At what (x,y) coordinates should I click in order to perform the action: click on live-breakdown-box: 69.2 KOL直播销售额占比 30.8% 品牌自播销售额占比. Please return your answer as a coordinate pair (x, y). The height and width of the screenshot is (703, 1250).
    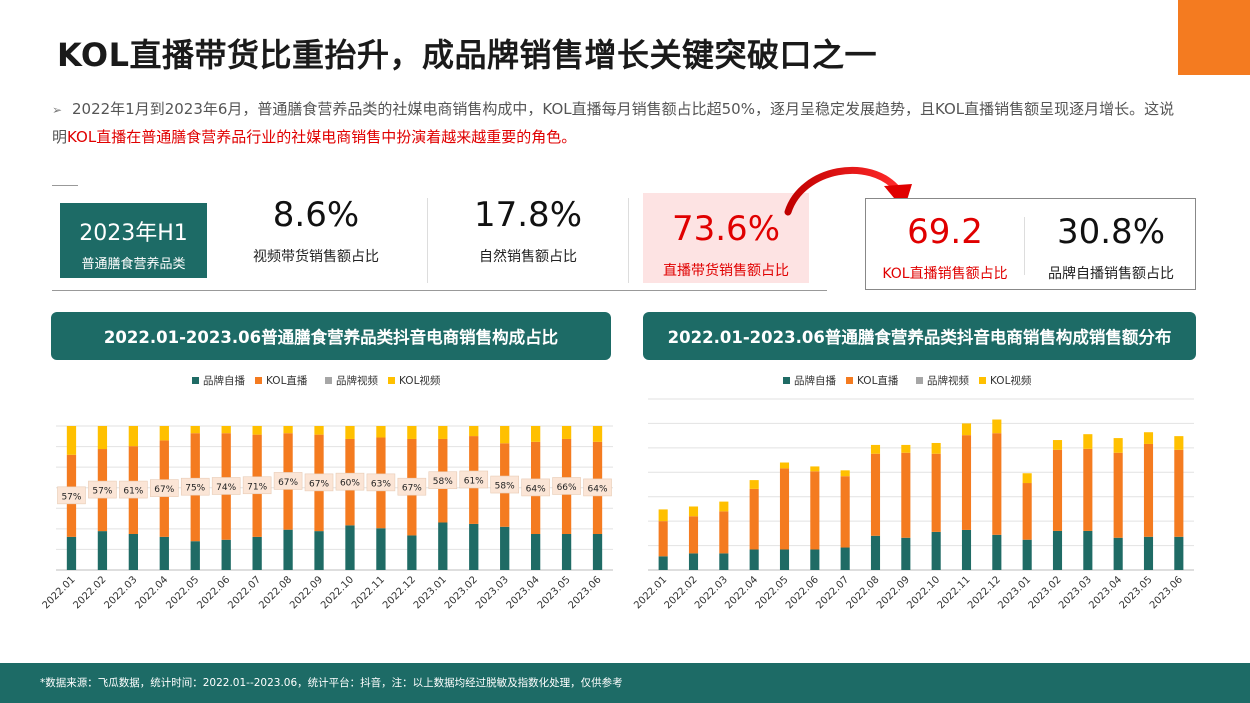
    Looking at the image, I should click on (1030, 244).